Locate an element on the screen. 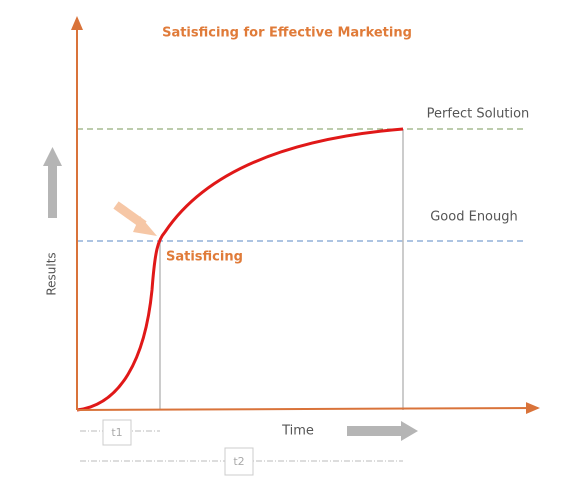 The width and height of the screenshot is (582, 490). t2-box is located at coordinates (239, 461).